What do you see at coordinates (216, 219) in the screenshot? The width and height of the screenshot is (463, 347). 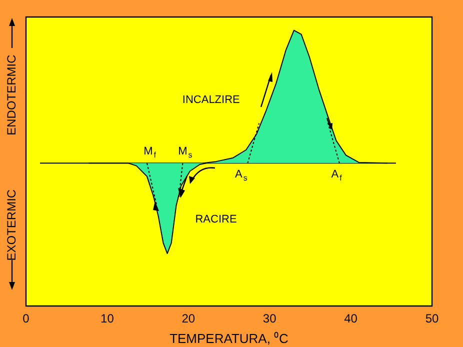 I see `annotation: RACIRE` at bounding box center [216, 219].